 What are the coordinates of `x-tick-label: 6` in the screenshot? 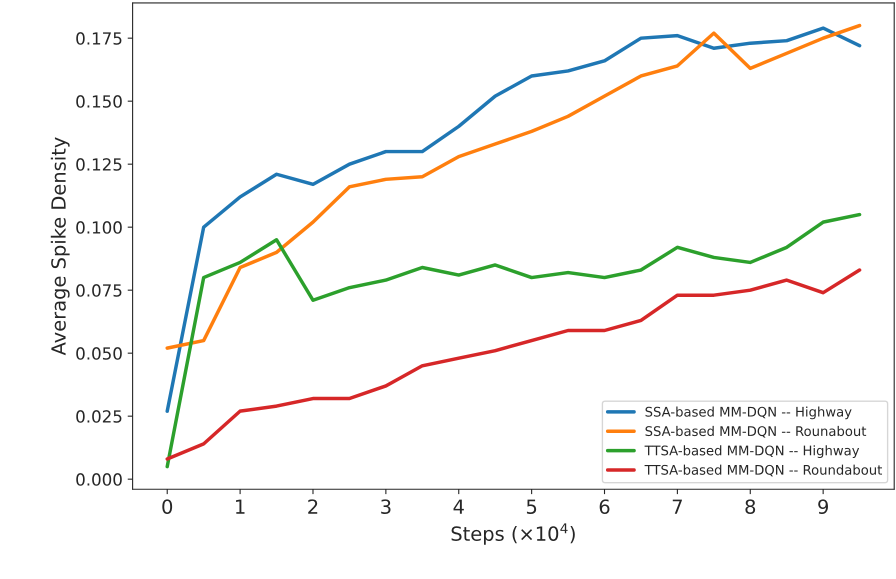 It's located at (605, 506).